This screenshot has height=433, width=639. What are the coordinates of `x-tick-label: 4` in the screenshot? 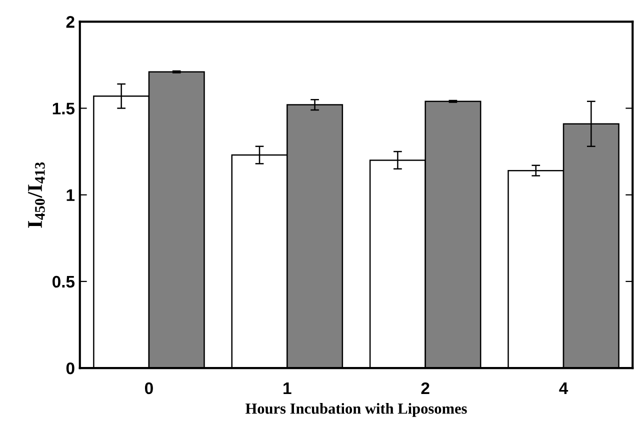 It's located at (563, 388).